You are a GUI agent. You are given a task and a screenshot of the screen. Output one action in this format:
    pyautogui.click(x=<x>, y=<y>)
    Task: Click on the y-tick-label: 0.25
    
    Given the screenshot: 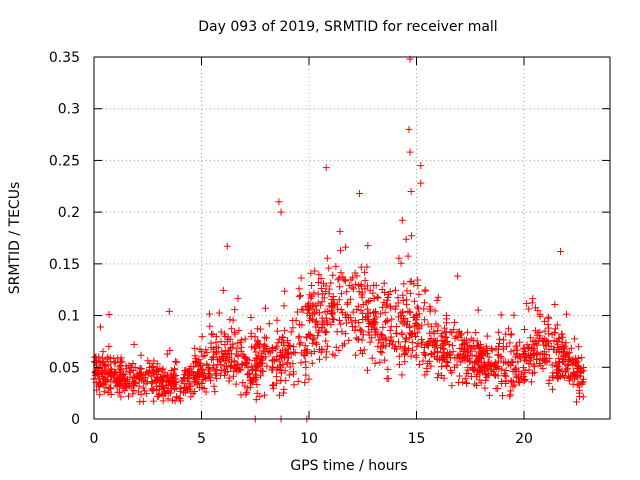 What is the action you would take?
    pyautogui.click(x=64, y=161)
    